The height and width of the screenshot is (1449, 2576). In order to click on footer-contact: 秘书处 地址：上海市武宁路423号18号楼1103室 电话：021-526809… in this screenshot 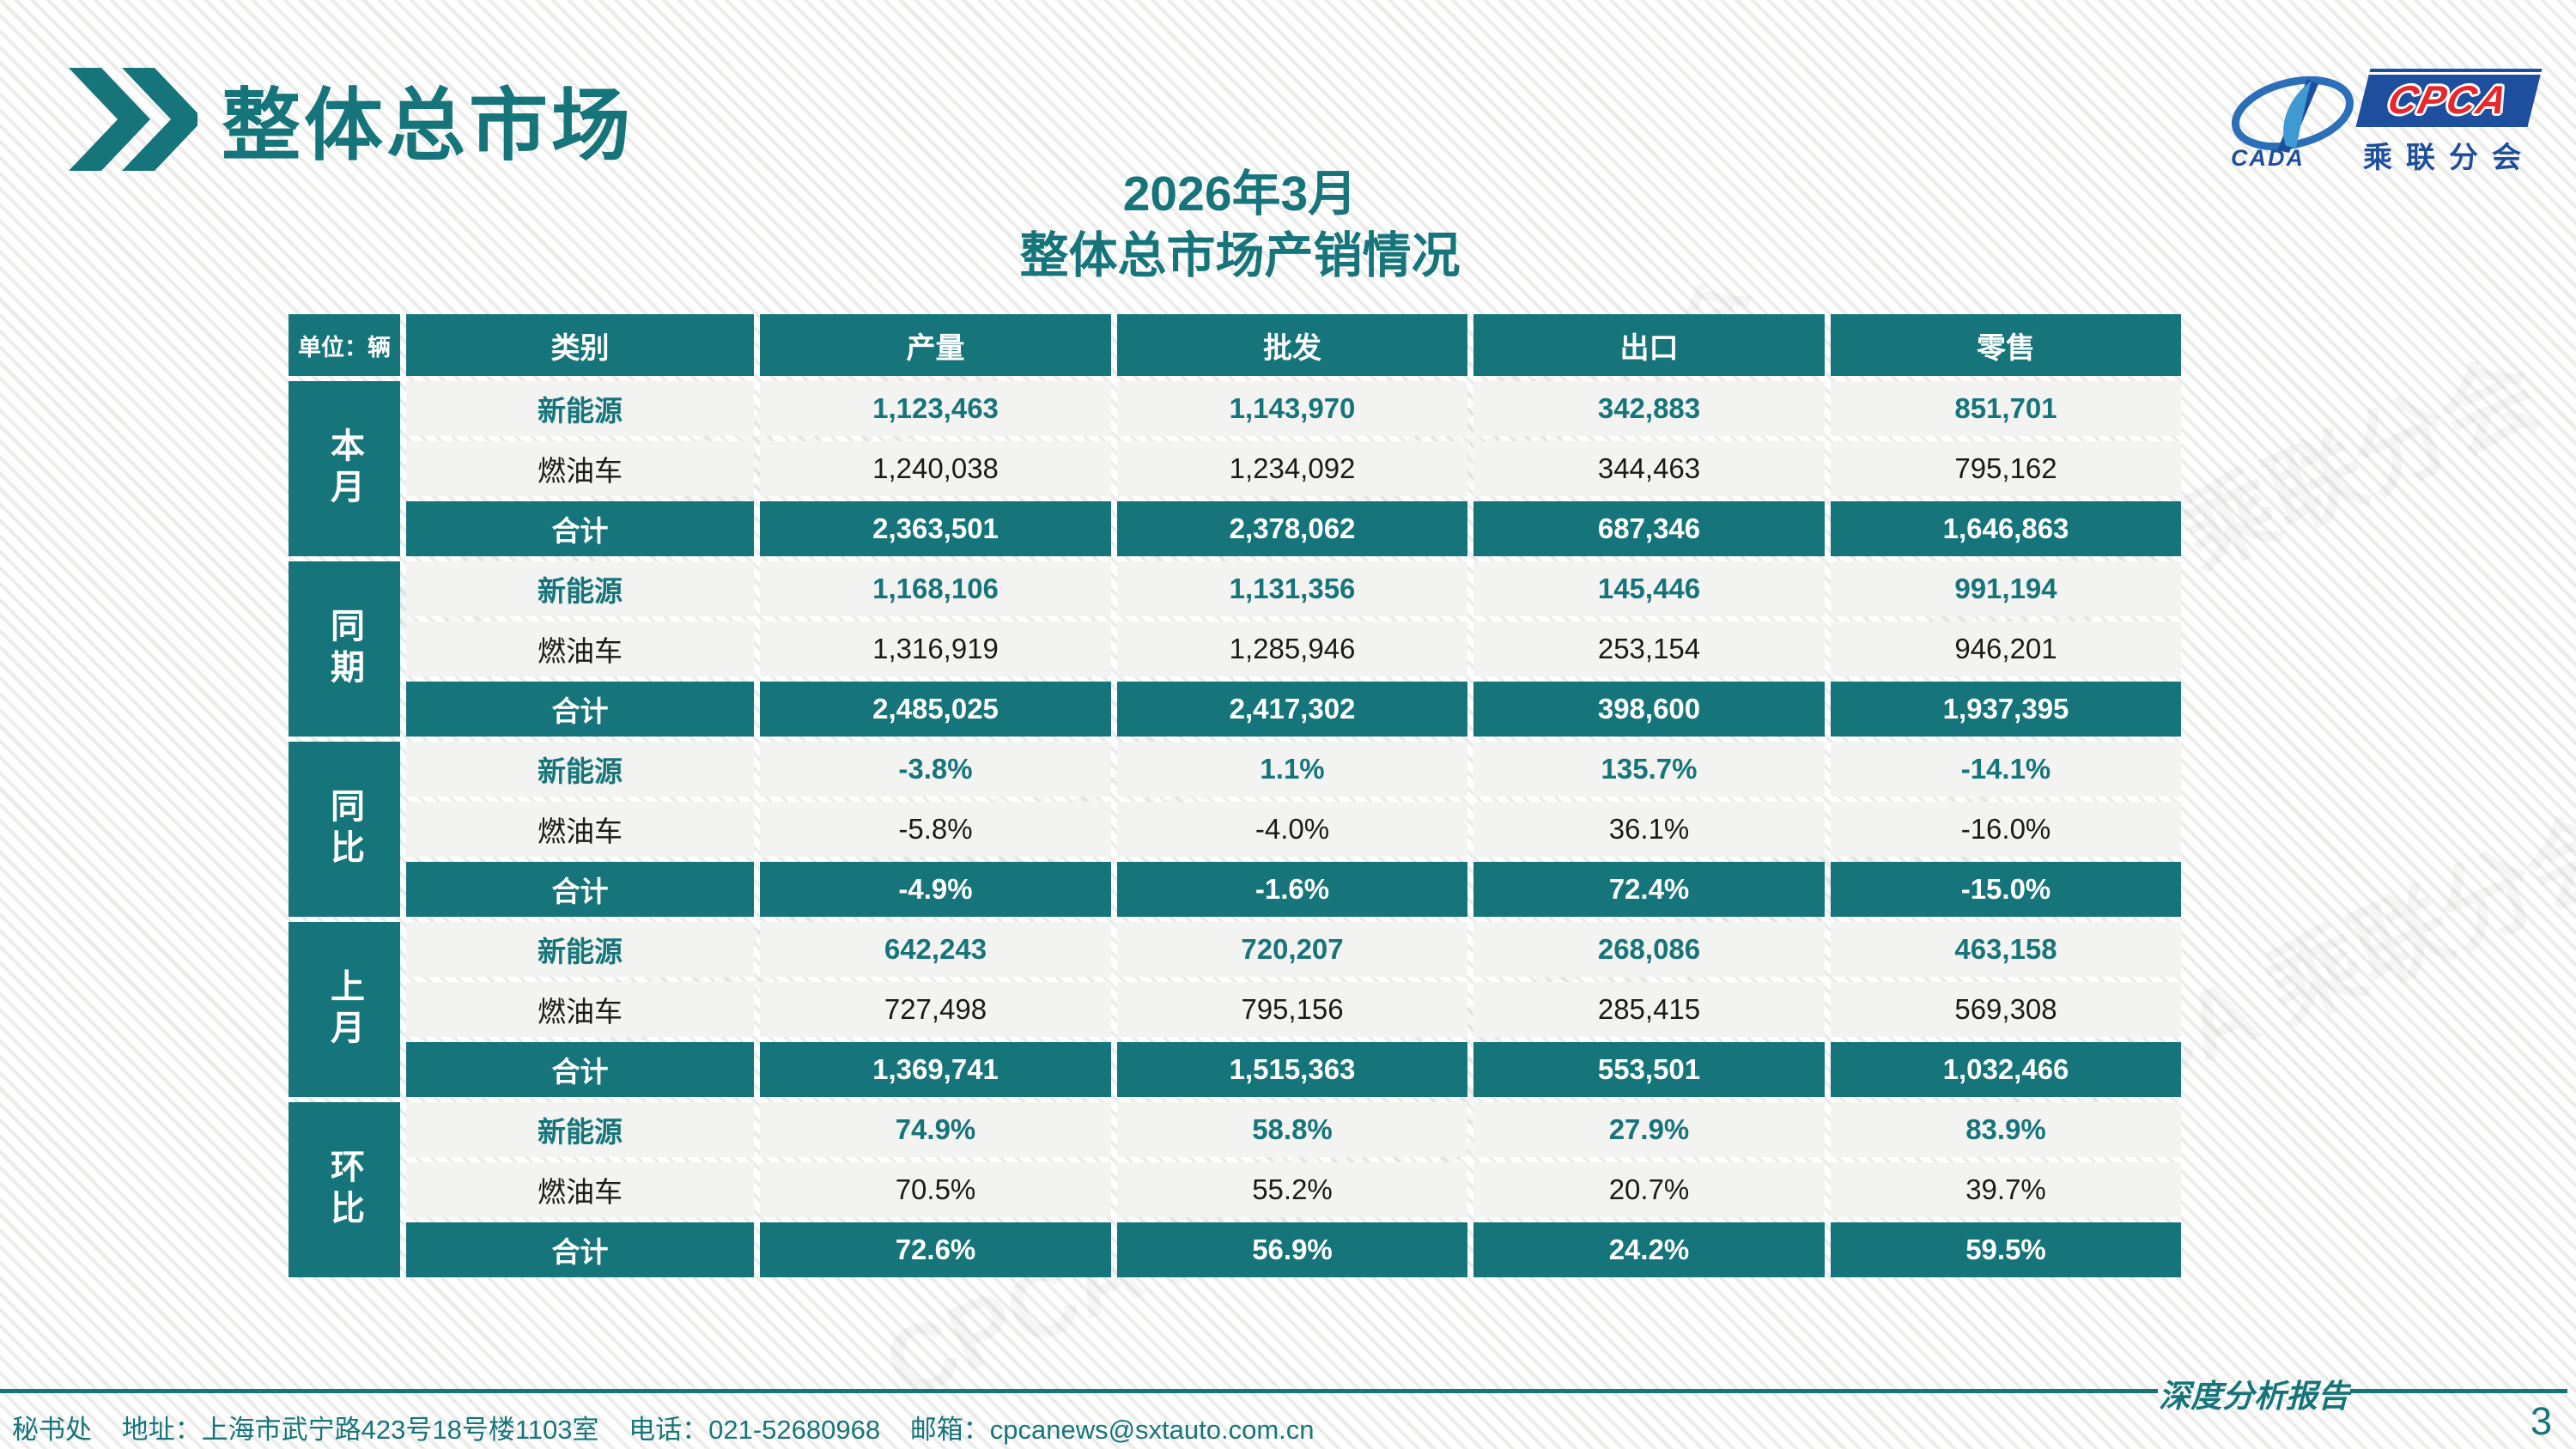, I will do `click(674, 1427)`.